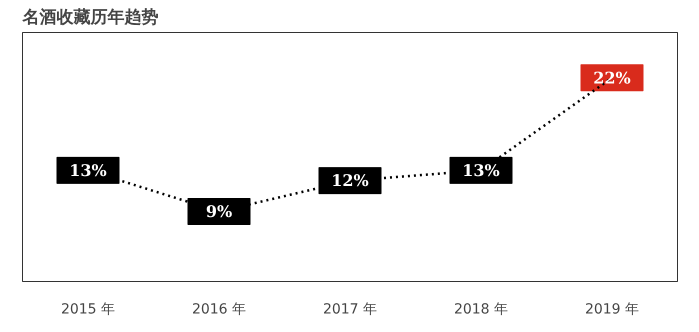  What do you see at coordinates (219, 310) in the screenshot?
I see `x-tick-label: 2016 年` at bounding box center [219, 310].